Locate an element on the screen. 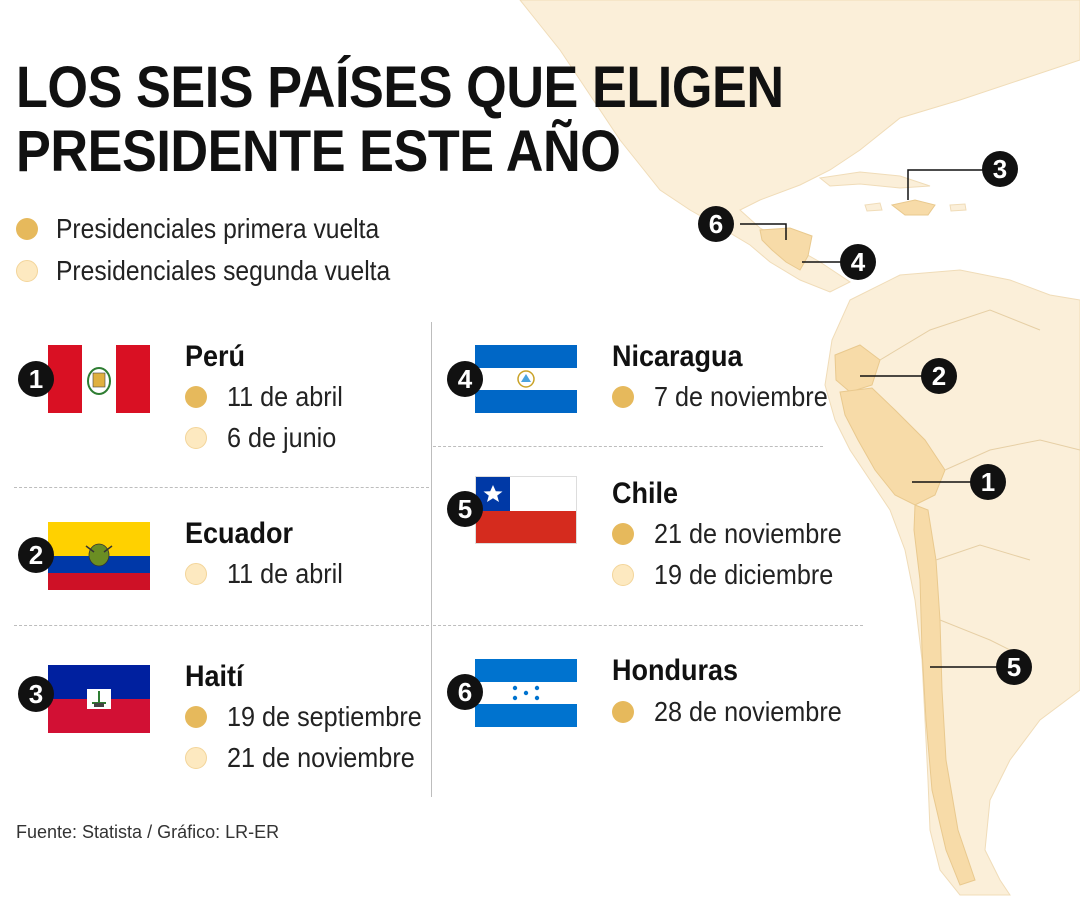 Image resolution: width=1080 pixels, height=900 pixels. honduras-nicaragua-region is located at coordinates (786, 249).